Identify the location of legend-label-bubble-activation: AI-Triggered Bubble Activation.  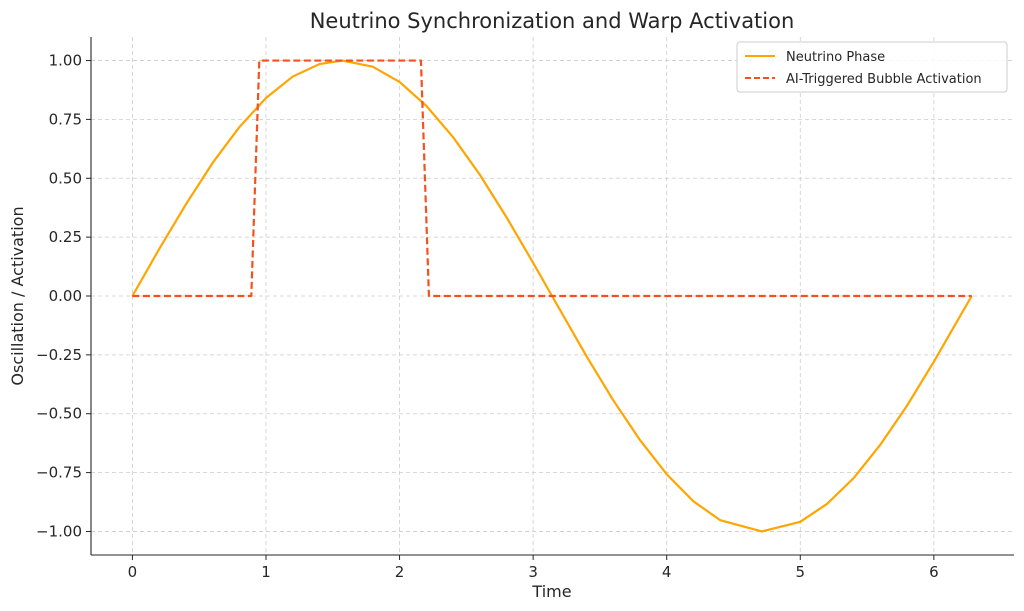
(884, 79).